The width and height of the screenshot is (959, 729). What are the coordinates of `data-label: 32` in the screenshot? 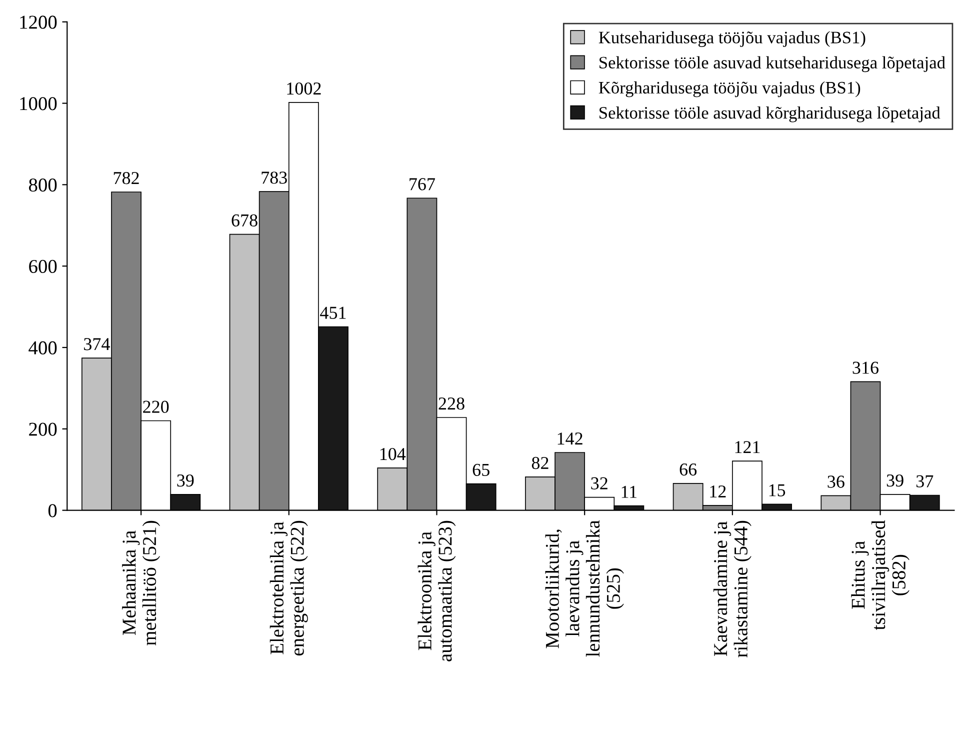 It's located at (599, 483).